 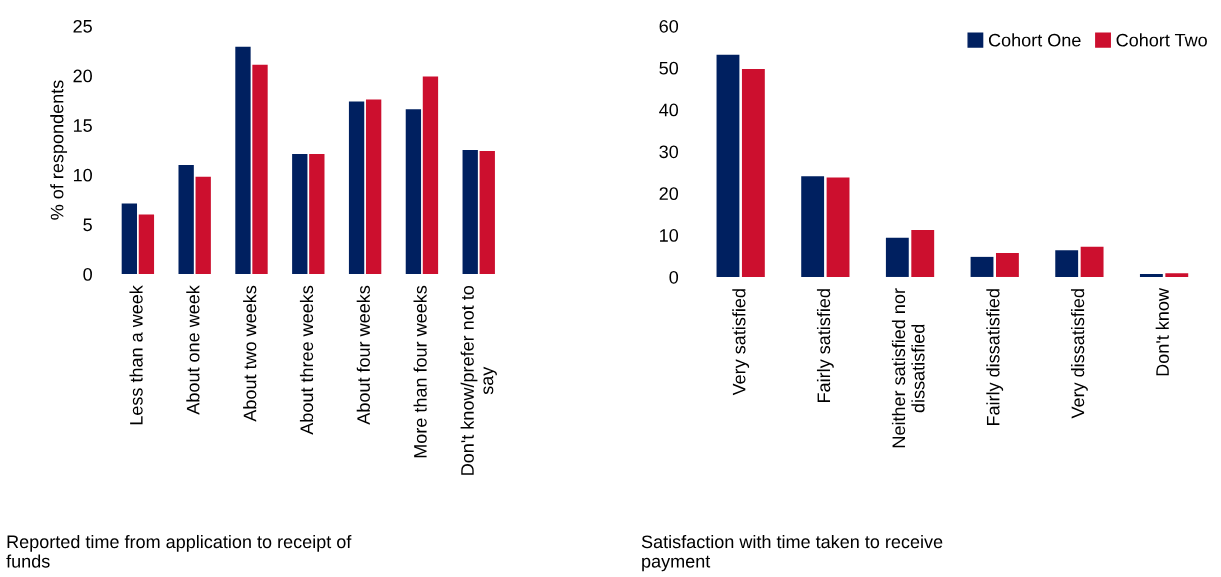 What do you see at coordinates (82, 125) in the screenshot?
I see `y-tick-label: 15` at bounding box center [82, 125].